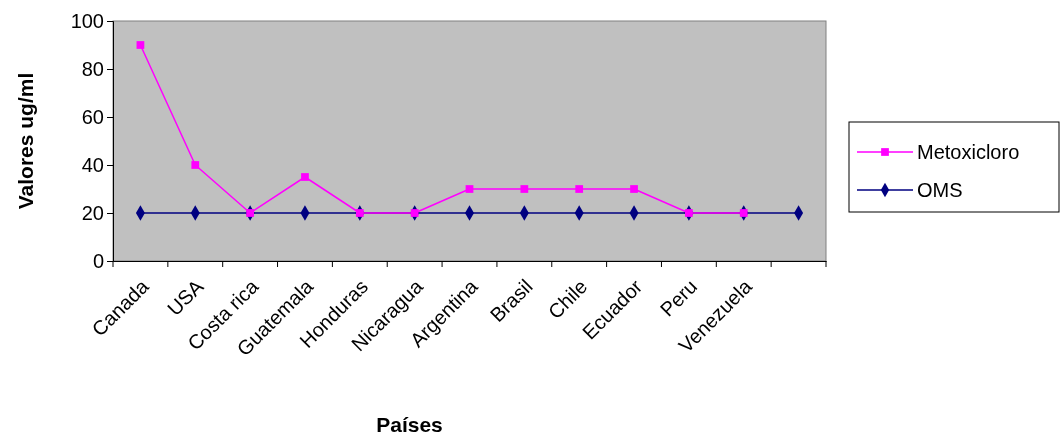 The height and width of the screenshot is (438, 1060). Describe the element at coordinates (92, 164) in the screenshot. I see `y-tick-label: 40` at that location.